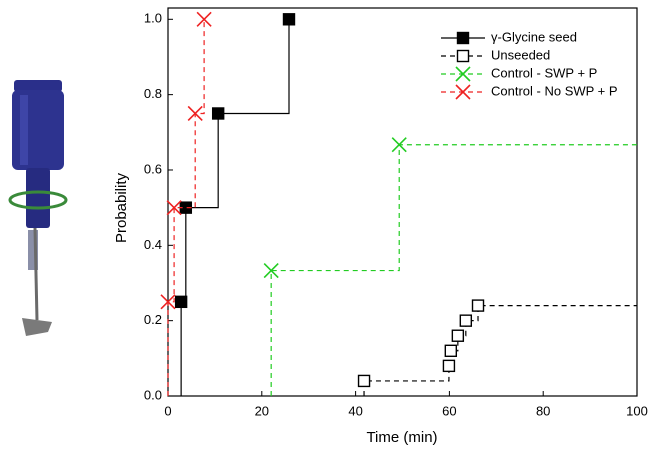  What do you see at coordinates (401, 437) in the screenshot?
I see `x-axis-label: Time (min)` at bounding box center [401, 437].